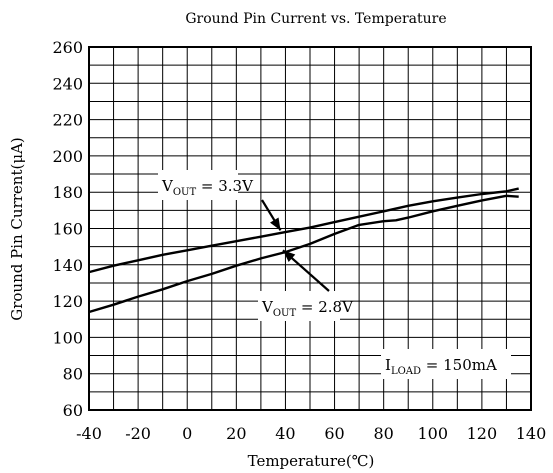 This screenshot has height=473, width=553. I want to click on y-tick-label: 100, so click(67, 337).